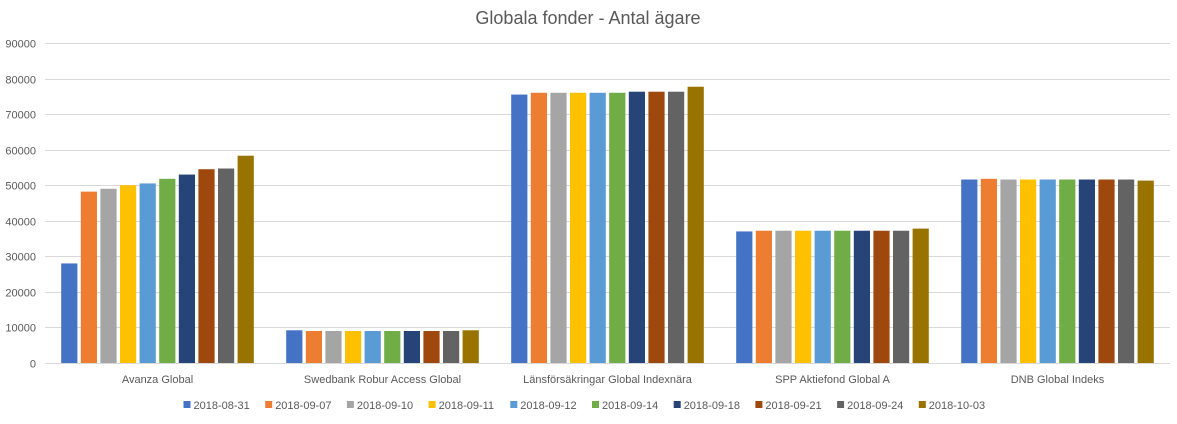 Image resolution: width=1177 pixels, height=424 pixels. I want to click on legend-label: 2018-09-14, so click(630, 406).